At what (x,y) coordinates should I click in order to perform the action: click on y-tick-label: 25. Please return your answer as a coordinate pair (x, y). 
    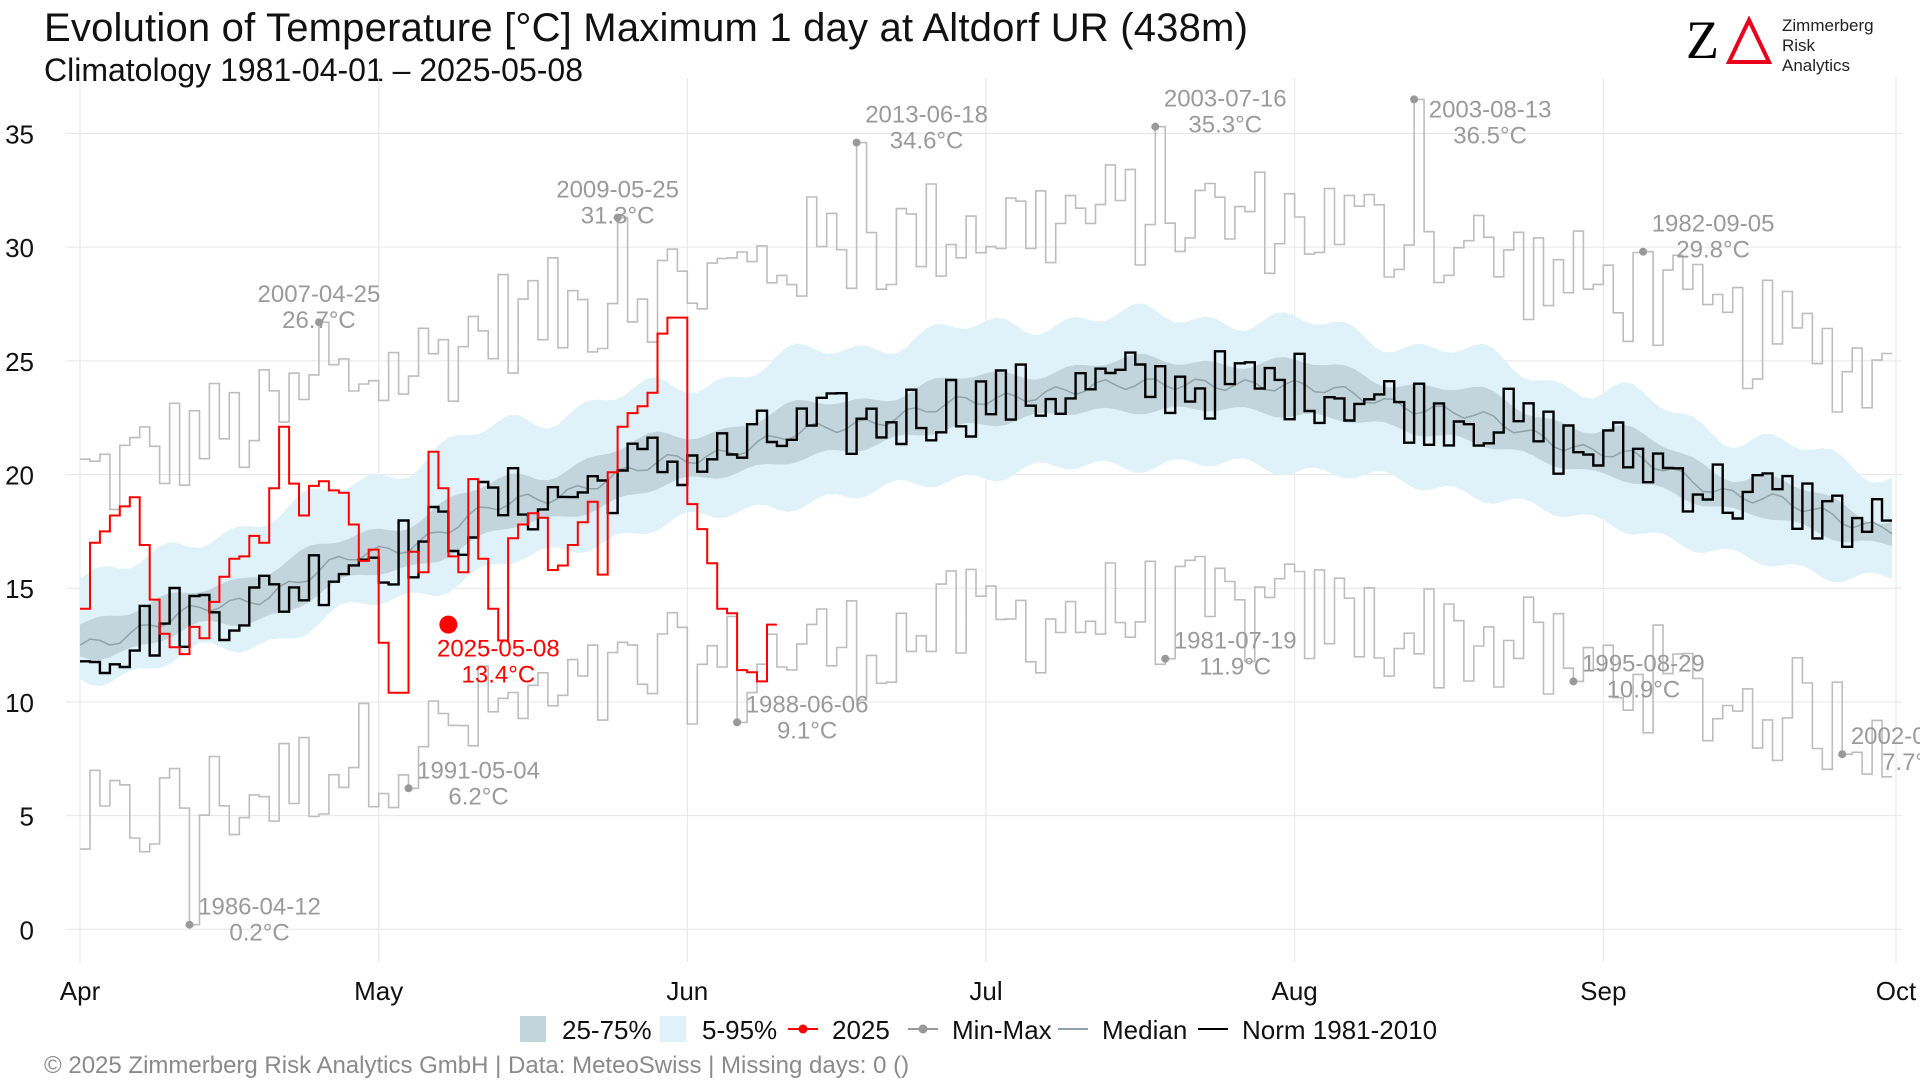
    Looking at the image, I should click on (19, 362).